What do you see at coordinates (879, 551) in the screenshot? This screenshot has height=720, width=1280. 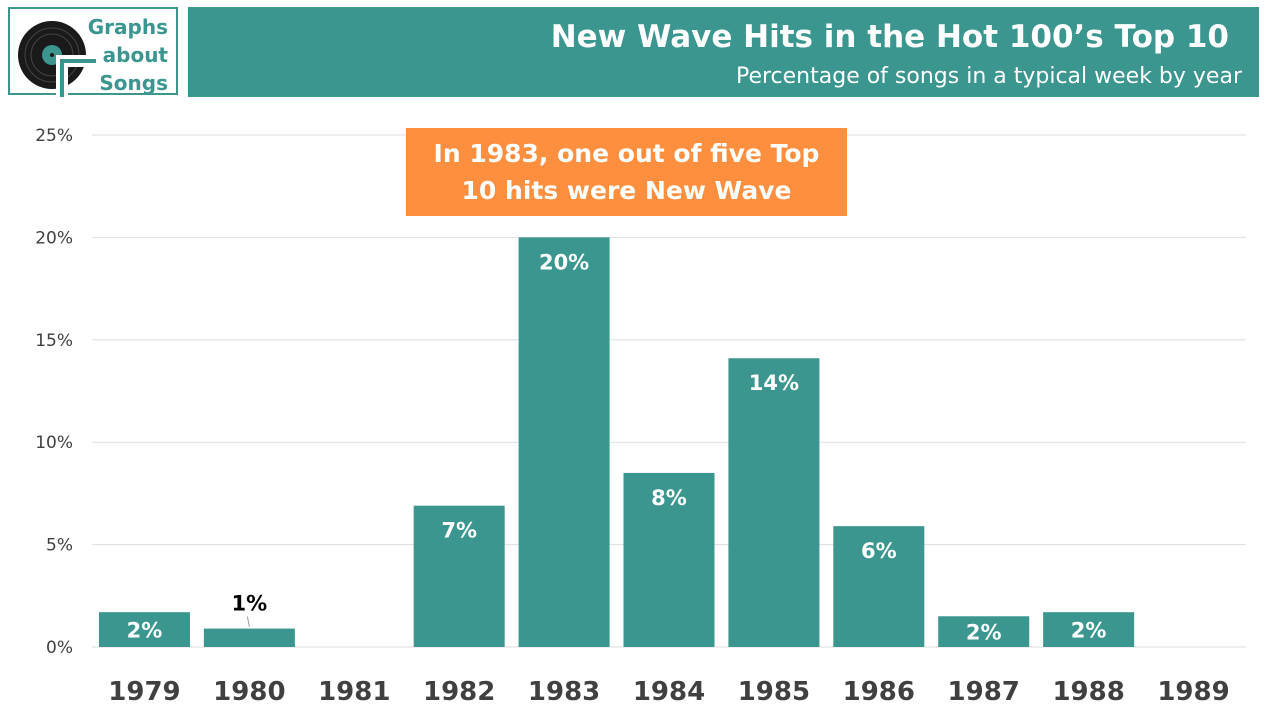 I see `data-label: 6%` at bounding box center [879, 551].